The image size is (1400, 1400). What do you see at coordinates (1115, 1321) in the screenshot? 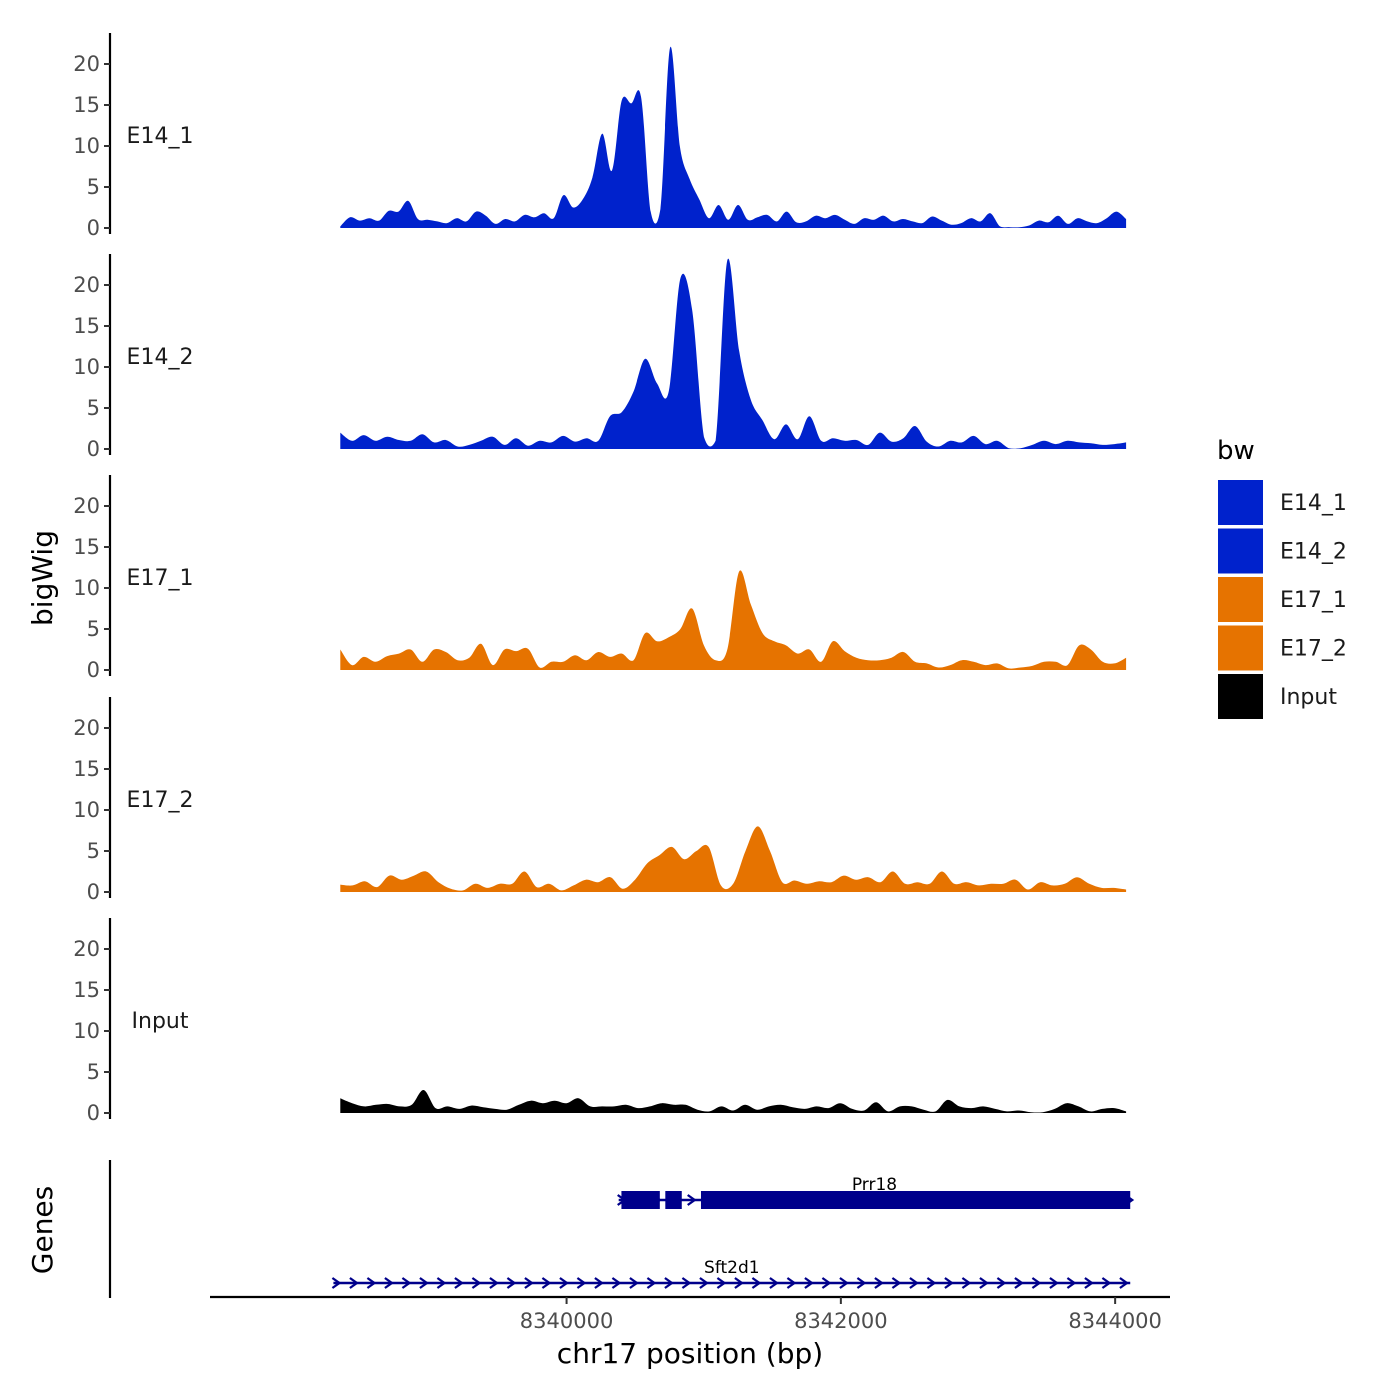
I see `x-tick-label: 8344000` at bounding box center [1115, 1321].